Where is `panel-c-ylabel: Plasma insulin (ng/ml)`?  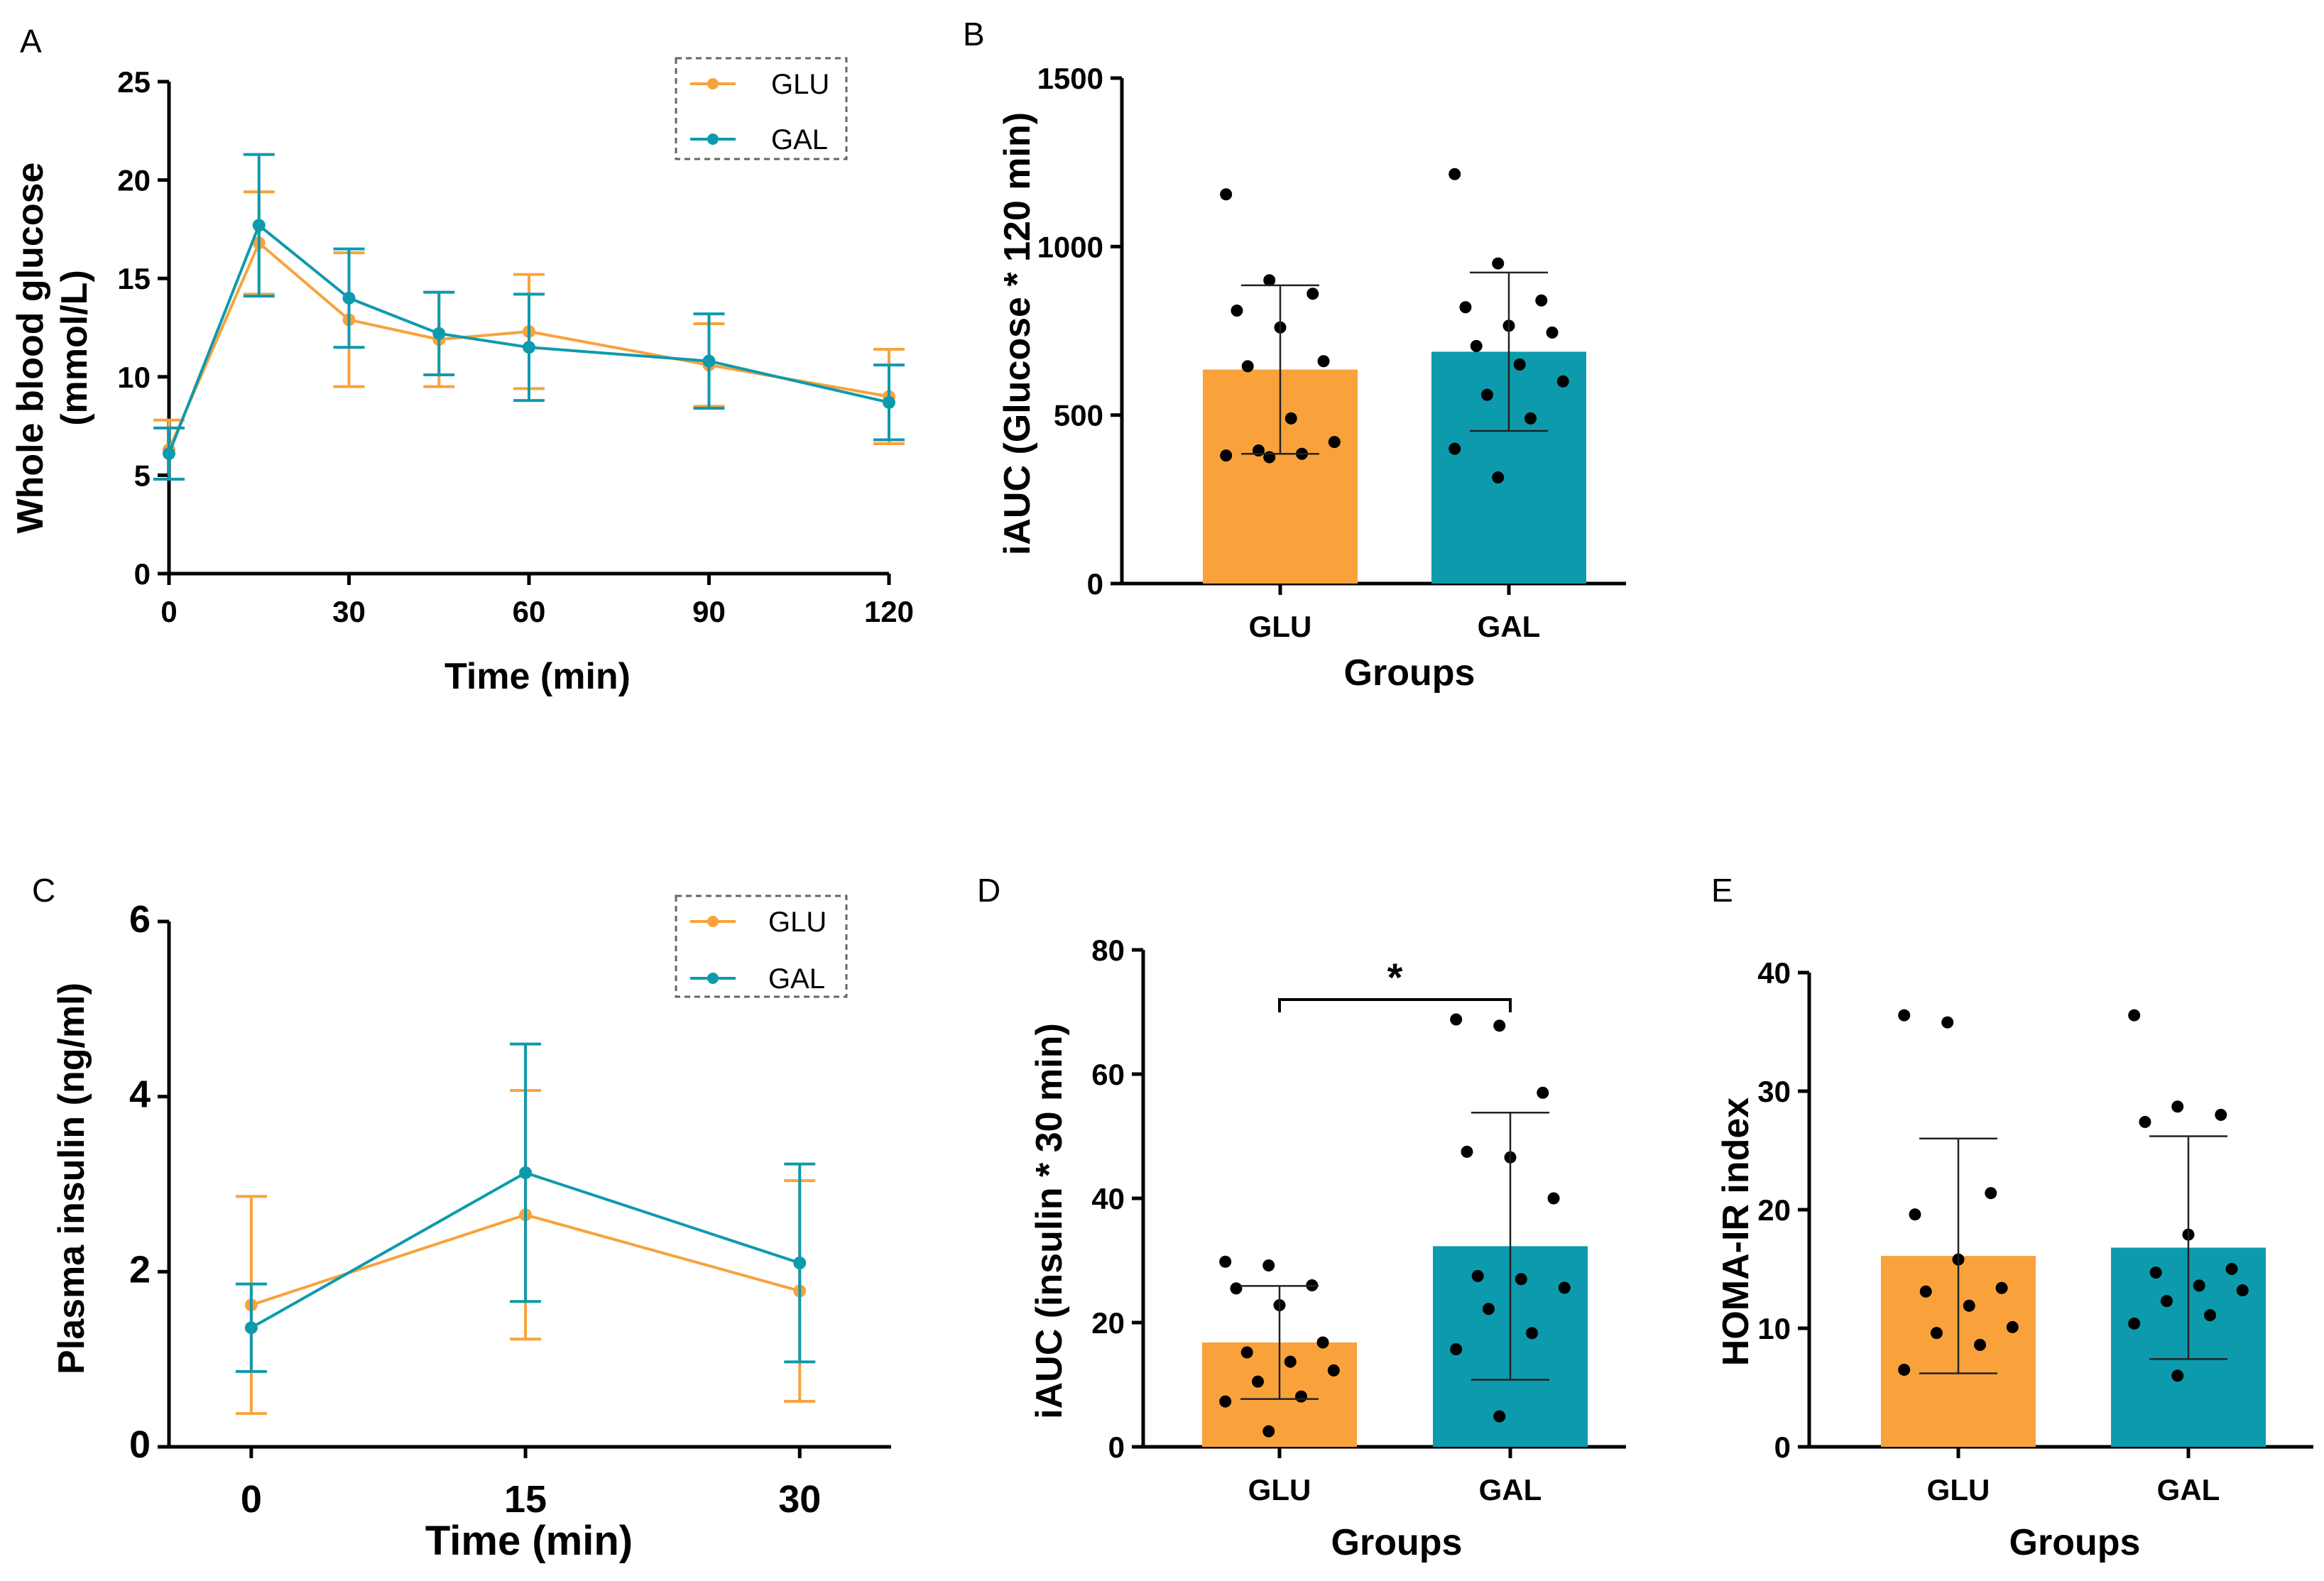 panel-c-ylabel: Plasma insulin (ng/ml) is located at coordinates (71, 1178).